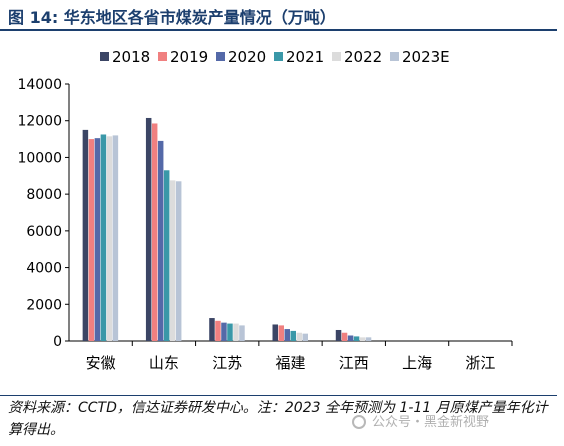 Image resolution: width=564 pixels, height=446 pixels. Describe the element at coordinates (363, 57) in the screenshot. I see `legend-label: 2022` at that location.